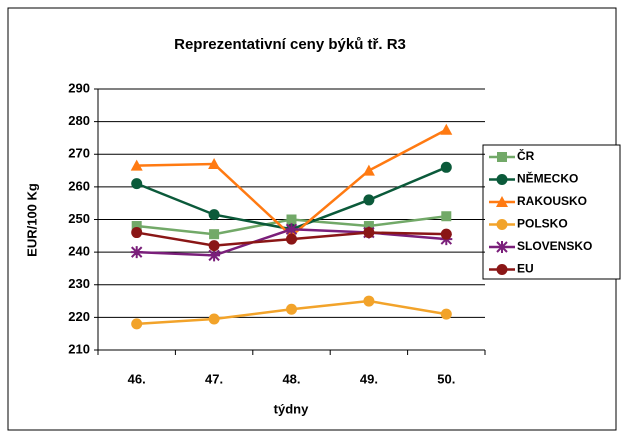  Describe the element at coordinates (79, 120) in the screenshot. I see `y-tick-label: 280` at that location.